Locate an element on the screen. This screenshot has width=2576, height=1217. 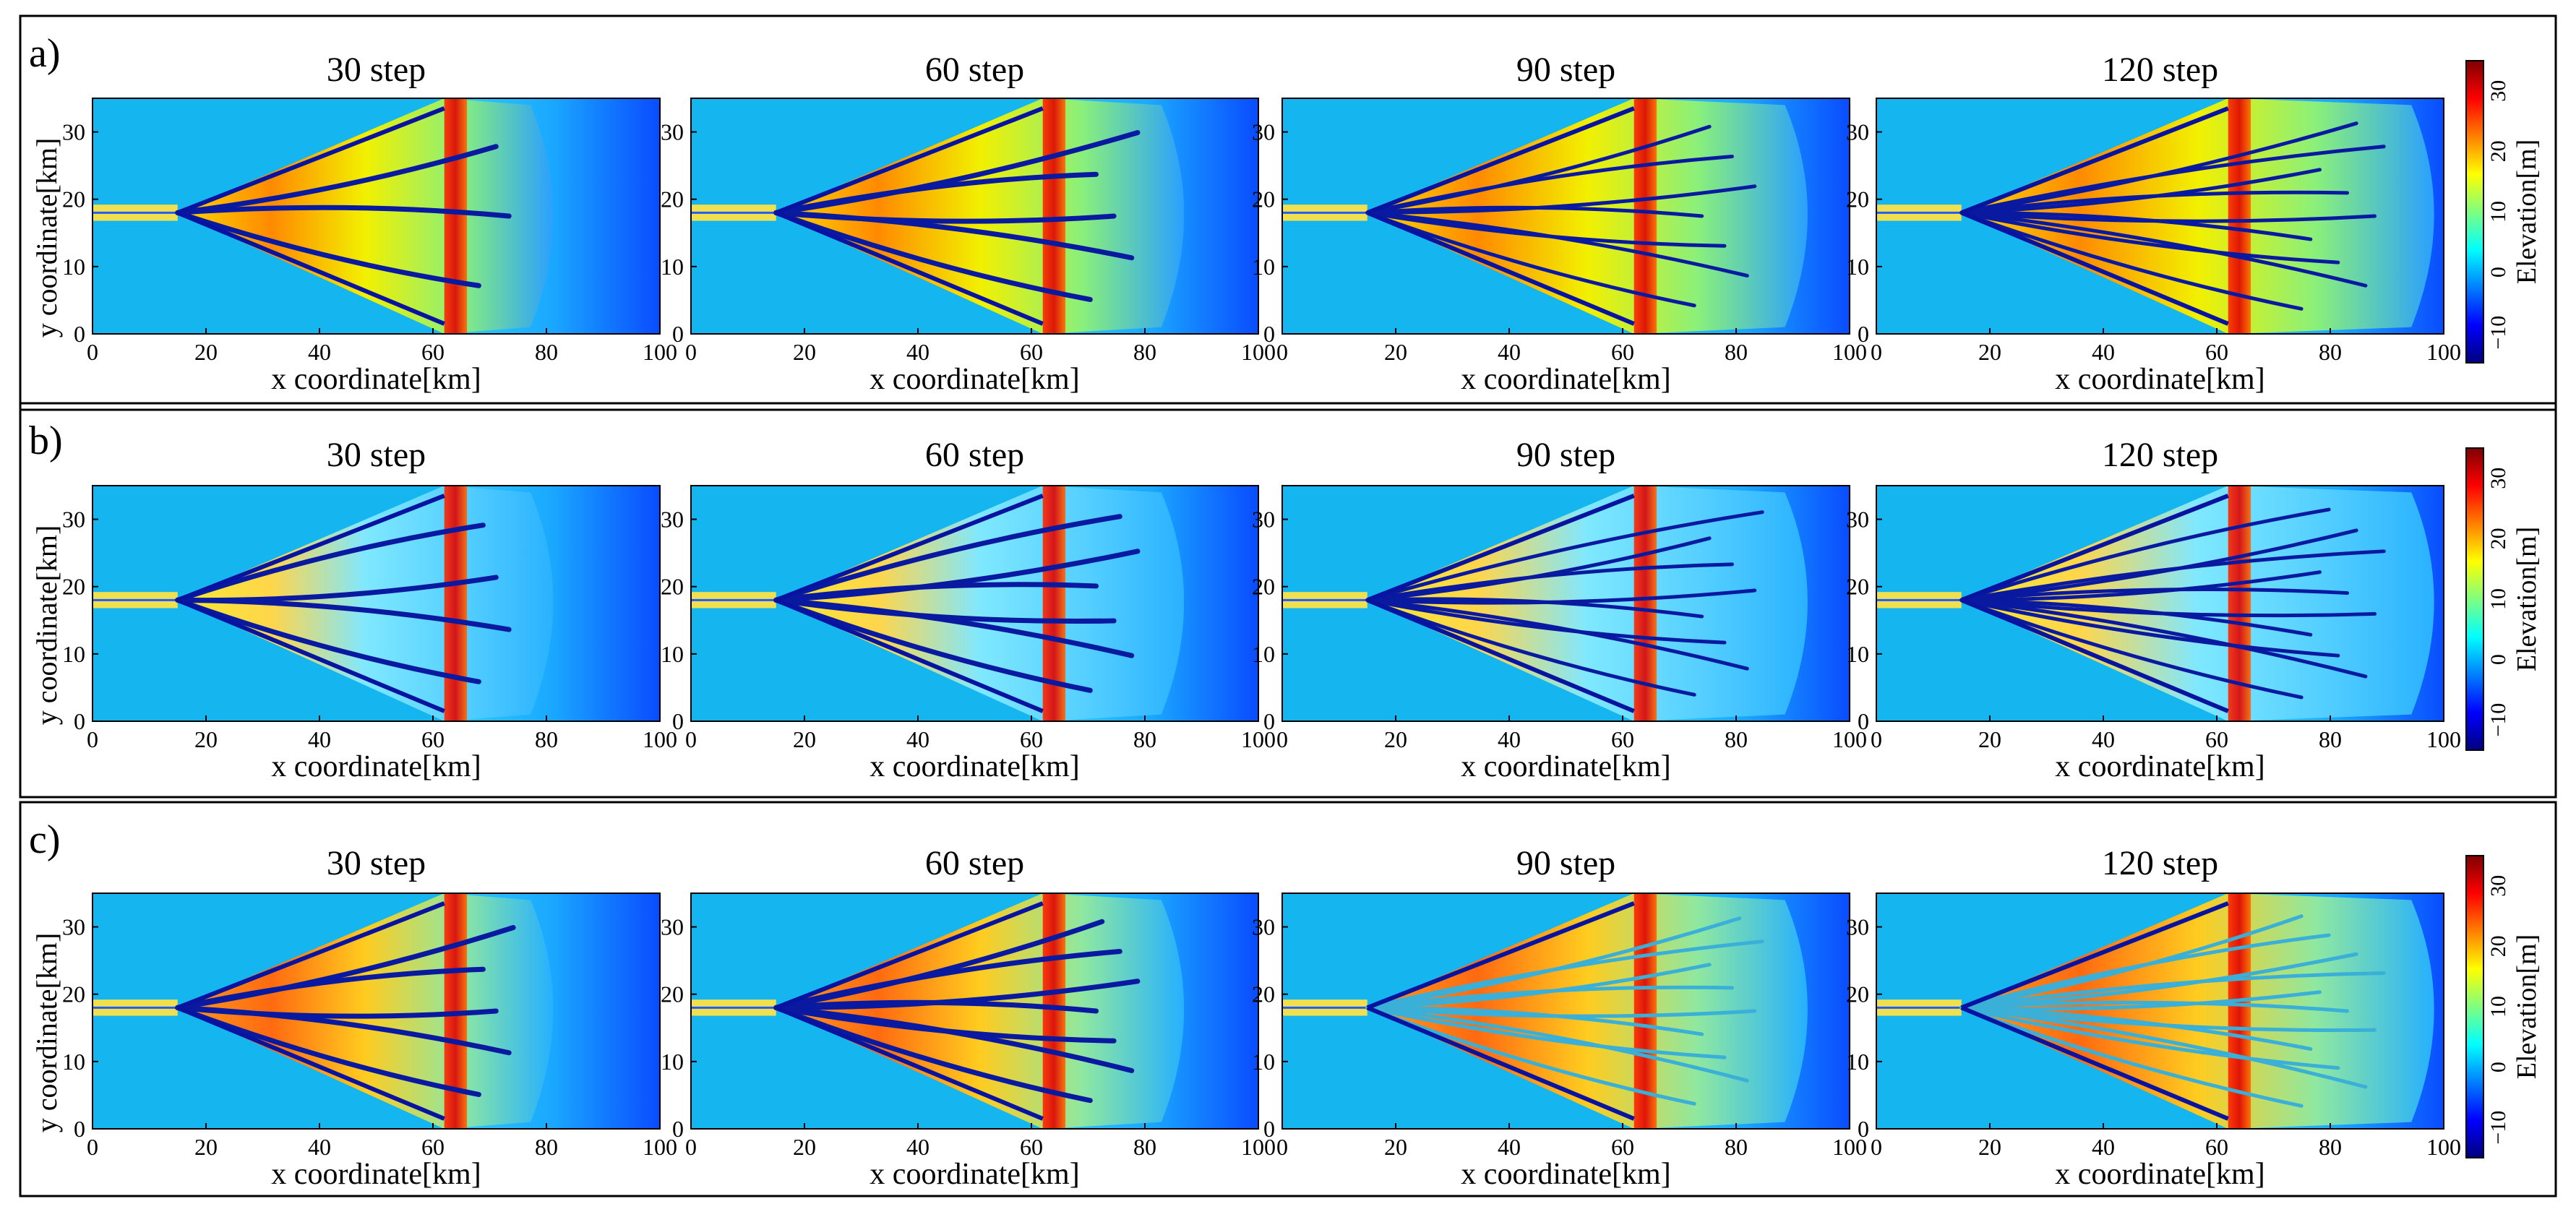
y-axis-label: y coordinate[km] is located at coordinates (47, 1033).